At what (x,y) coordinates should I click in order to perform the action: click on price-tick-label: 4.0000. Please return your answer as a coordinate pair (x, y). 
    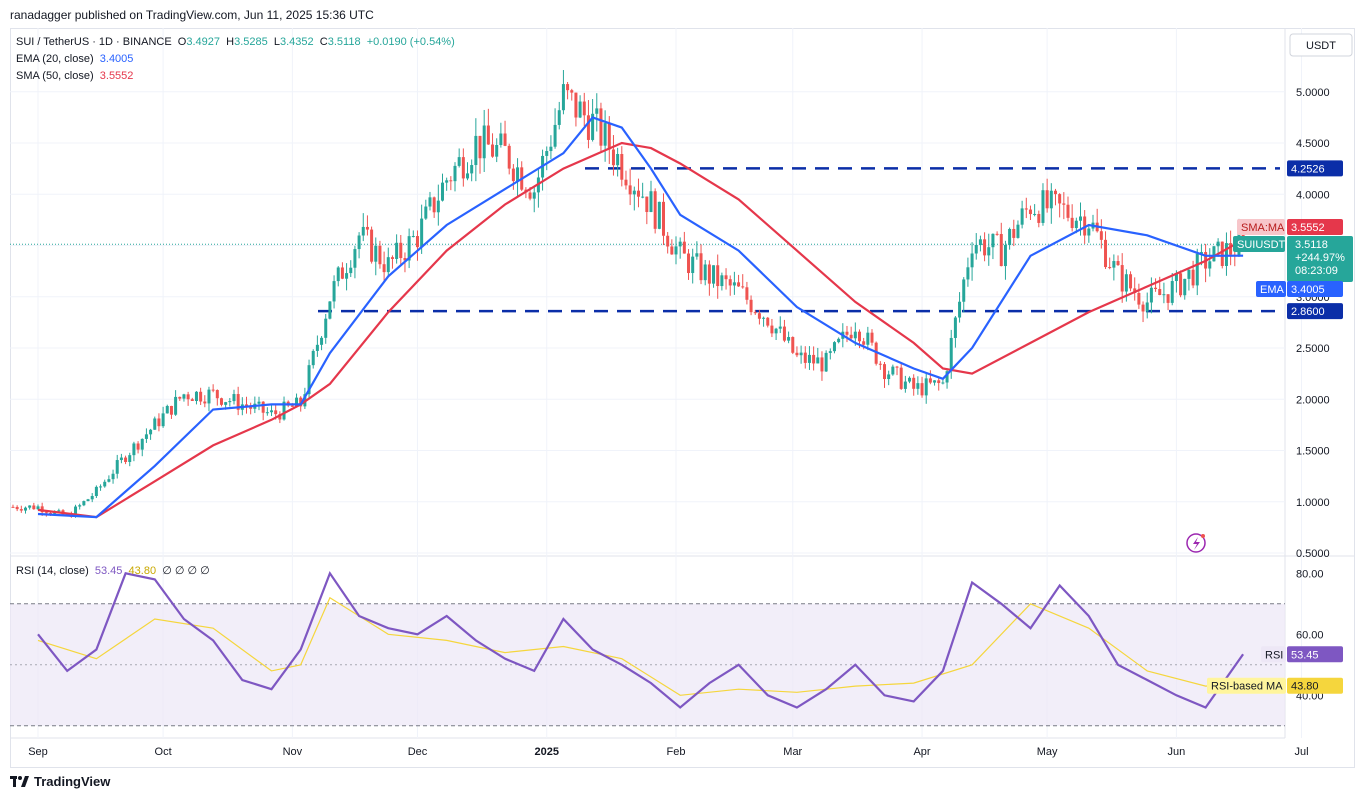
    Looking at the image, I should click on (1313, 195).